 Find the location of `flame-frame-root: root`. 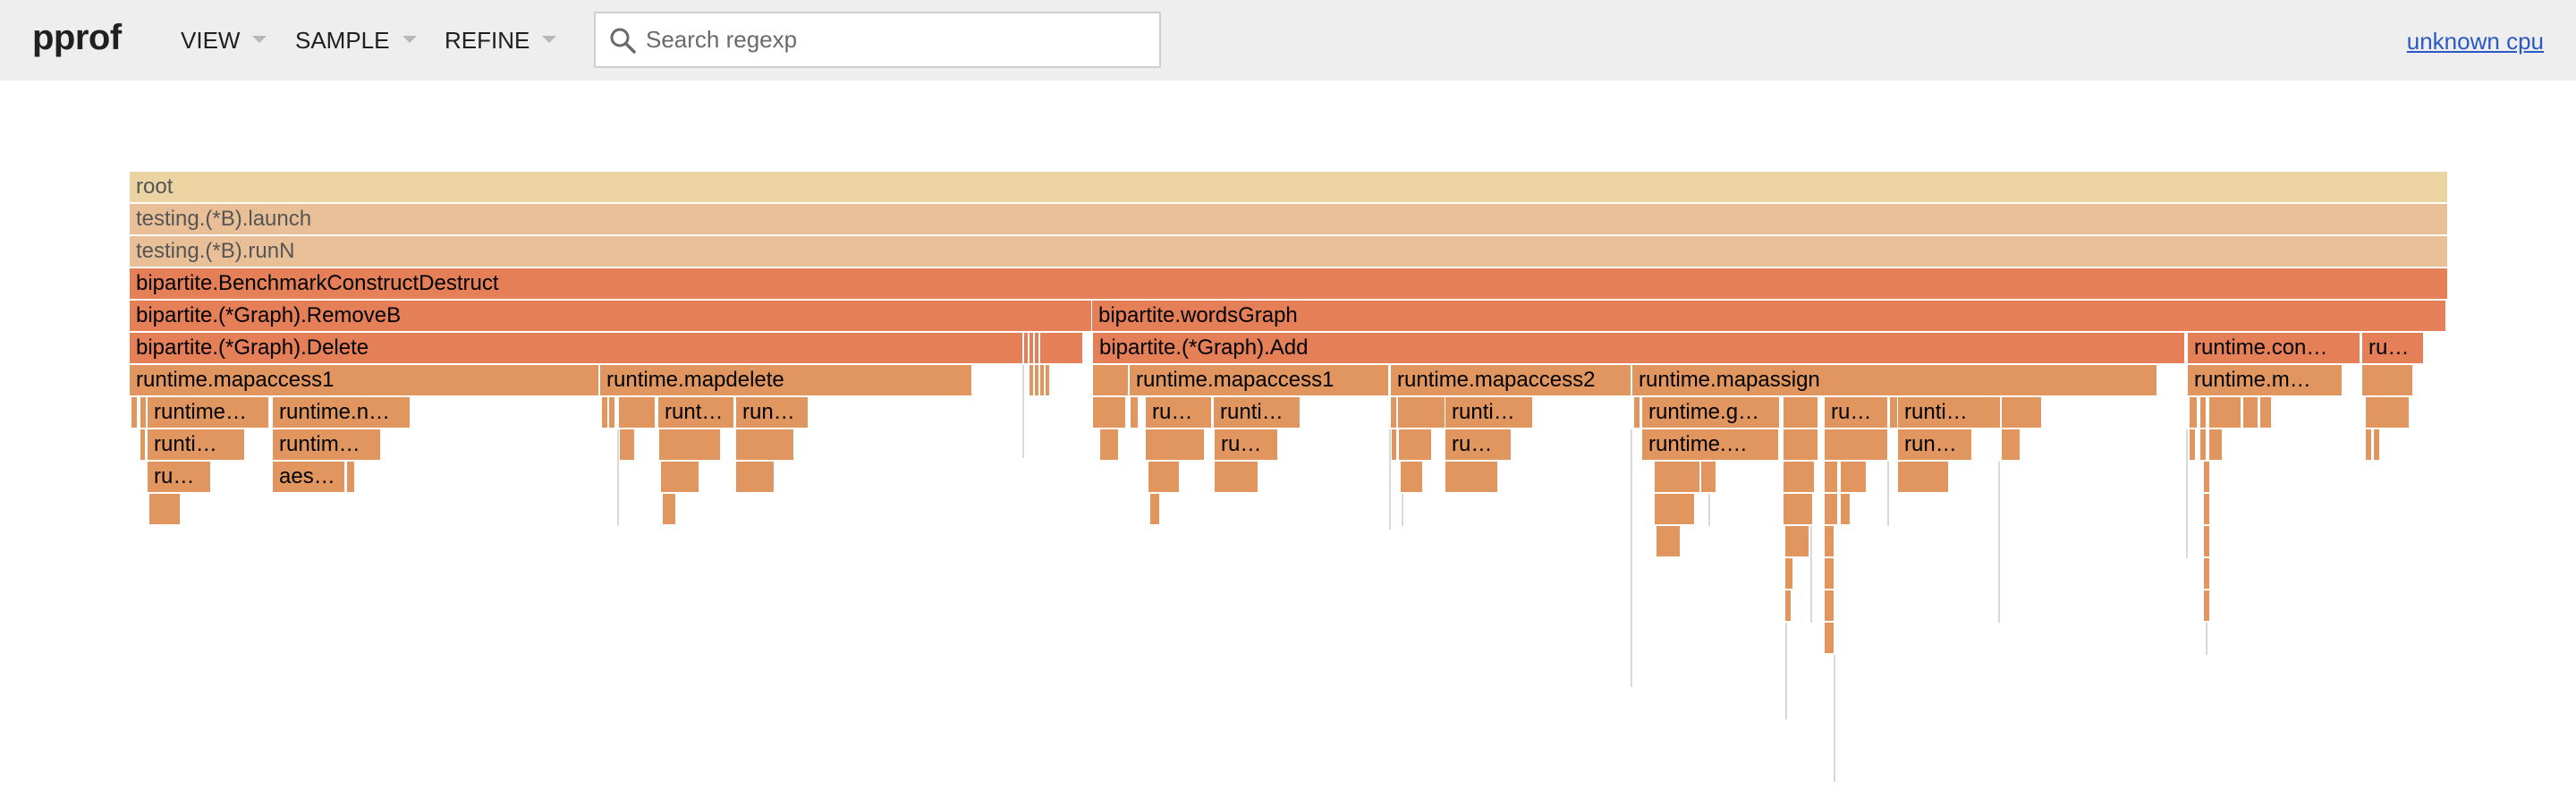

flame-frame-root: root is located at coordinates (1288, 187).